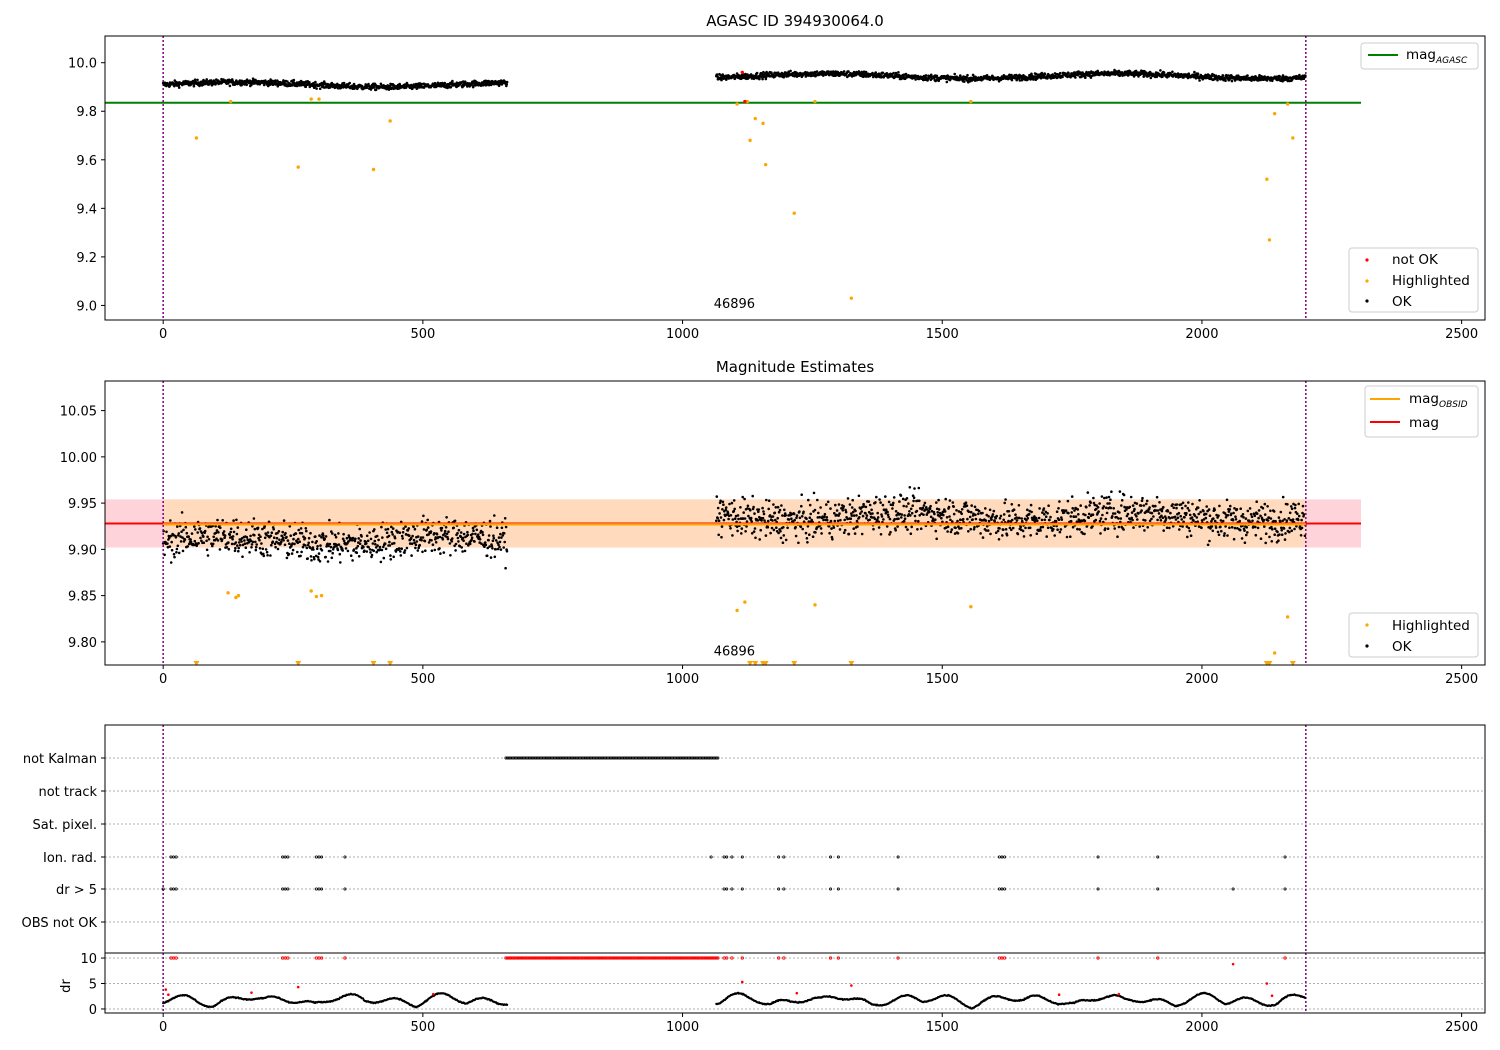 The width and height of the screenshot is (1500, 1050). What do you see at coordinates (82, 64) in the screenshot?
I see `y-tick-label: 10.0` at bounding box center [82, 64].